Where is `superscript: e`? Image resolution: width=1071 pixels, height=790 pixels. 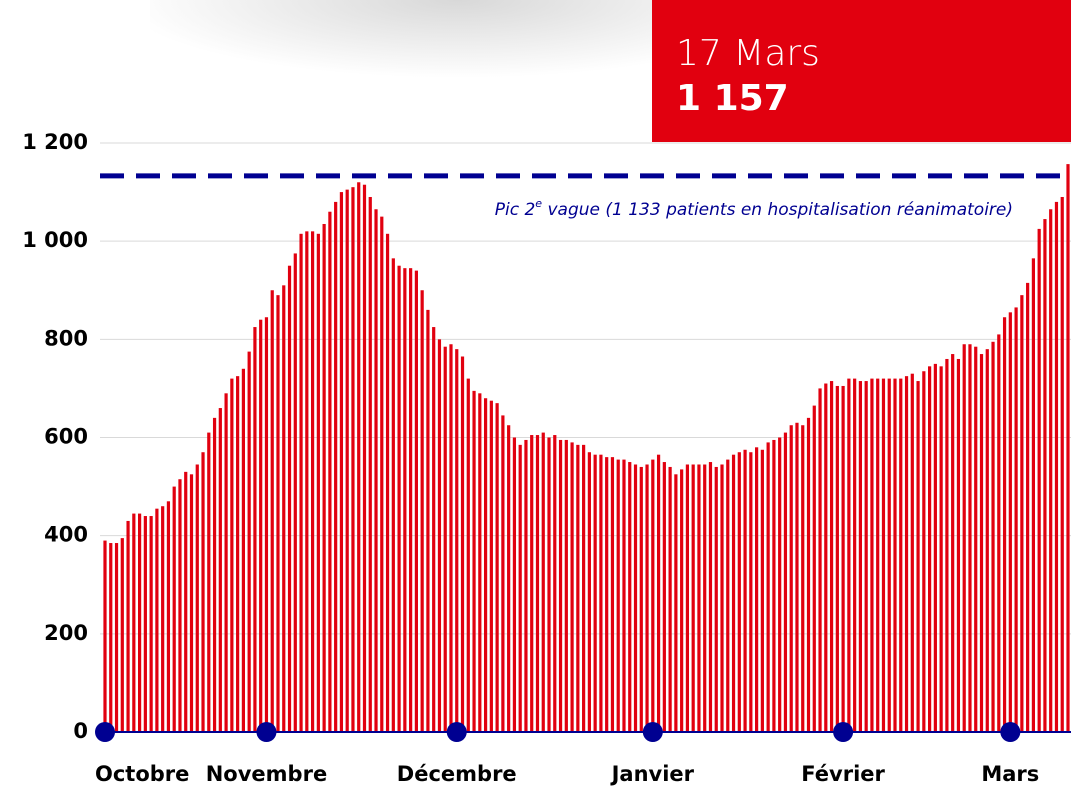 superscript: e is located at coordinates (538, 203).